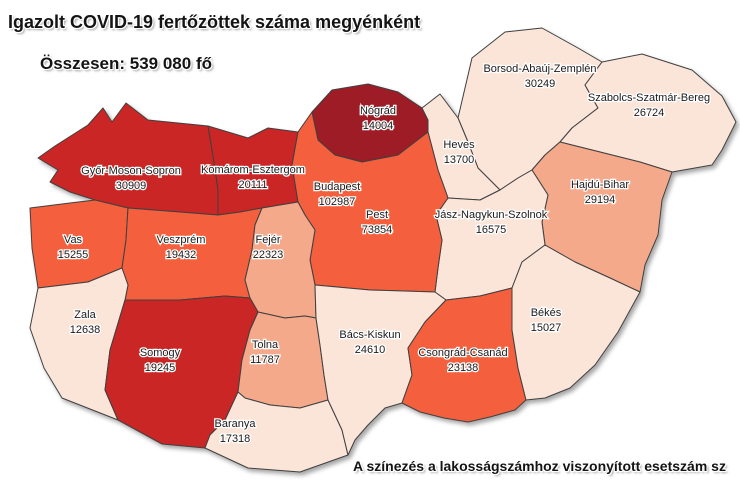 Image resolution: width=740 pixels, height=494 pixels. I want to click on county-name-heves: Heves, so click(459, 145).